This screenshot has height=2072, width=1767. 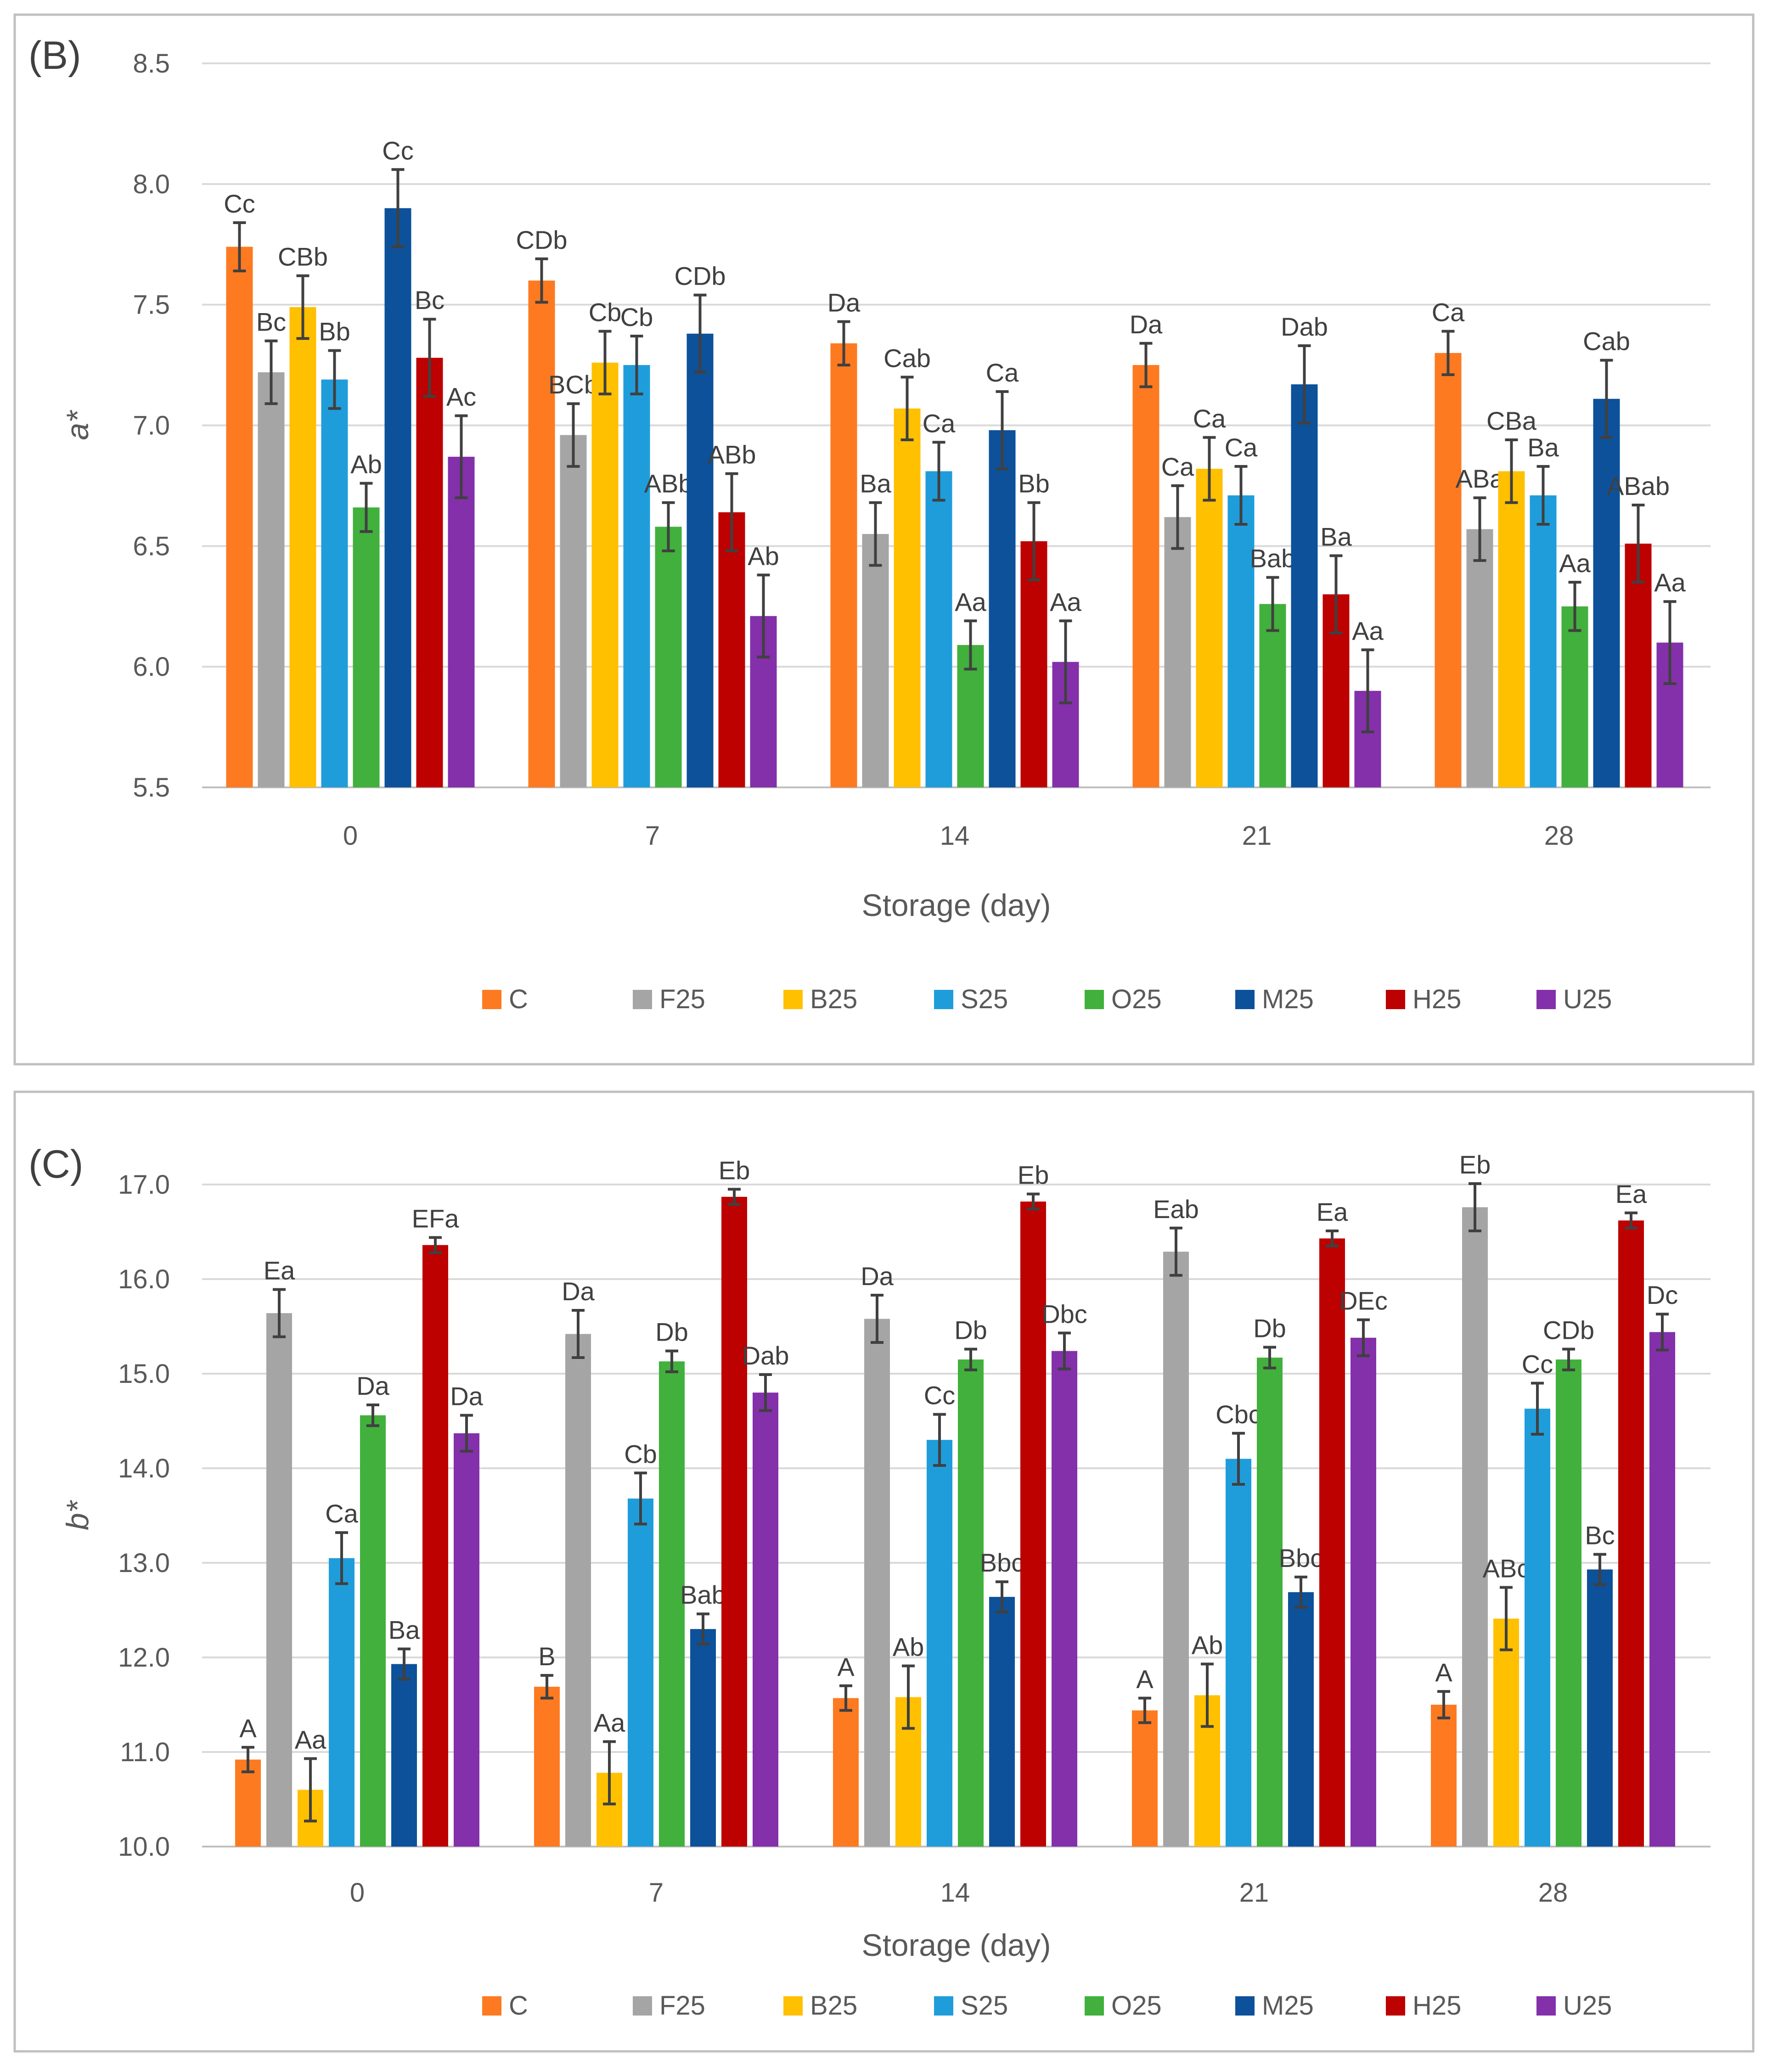 I want to click on legend-label: S25, so click(x=984, y=999).